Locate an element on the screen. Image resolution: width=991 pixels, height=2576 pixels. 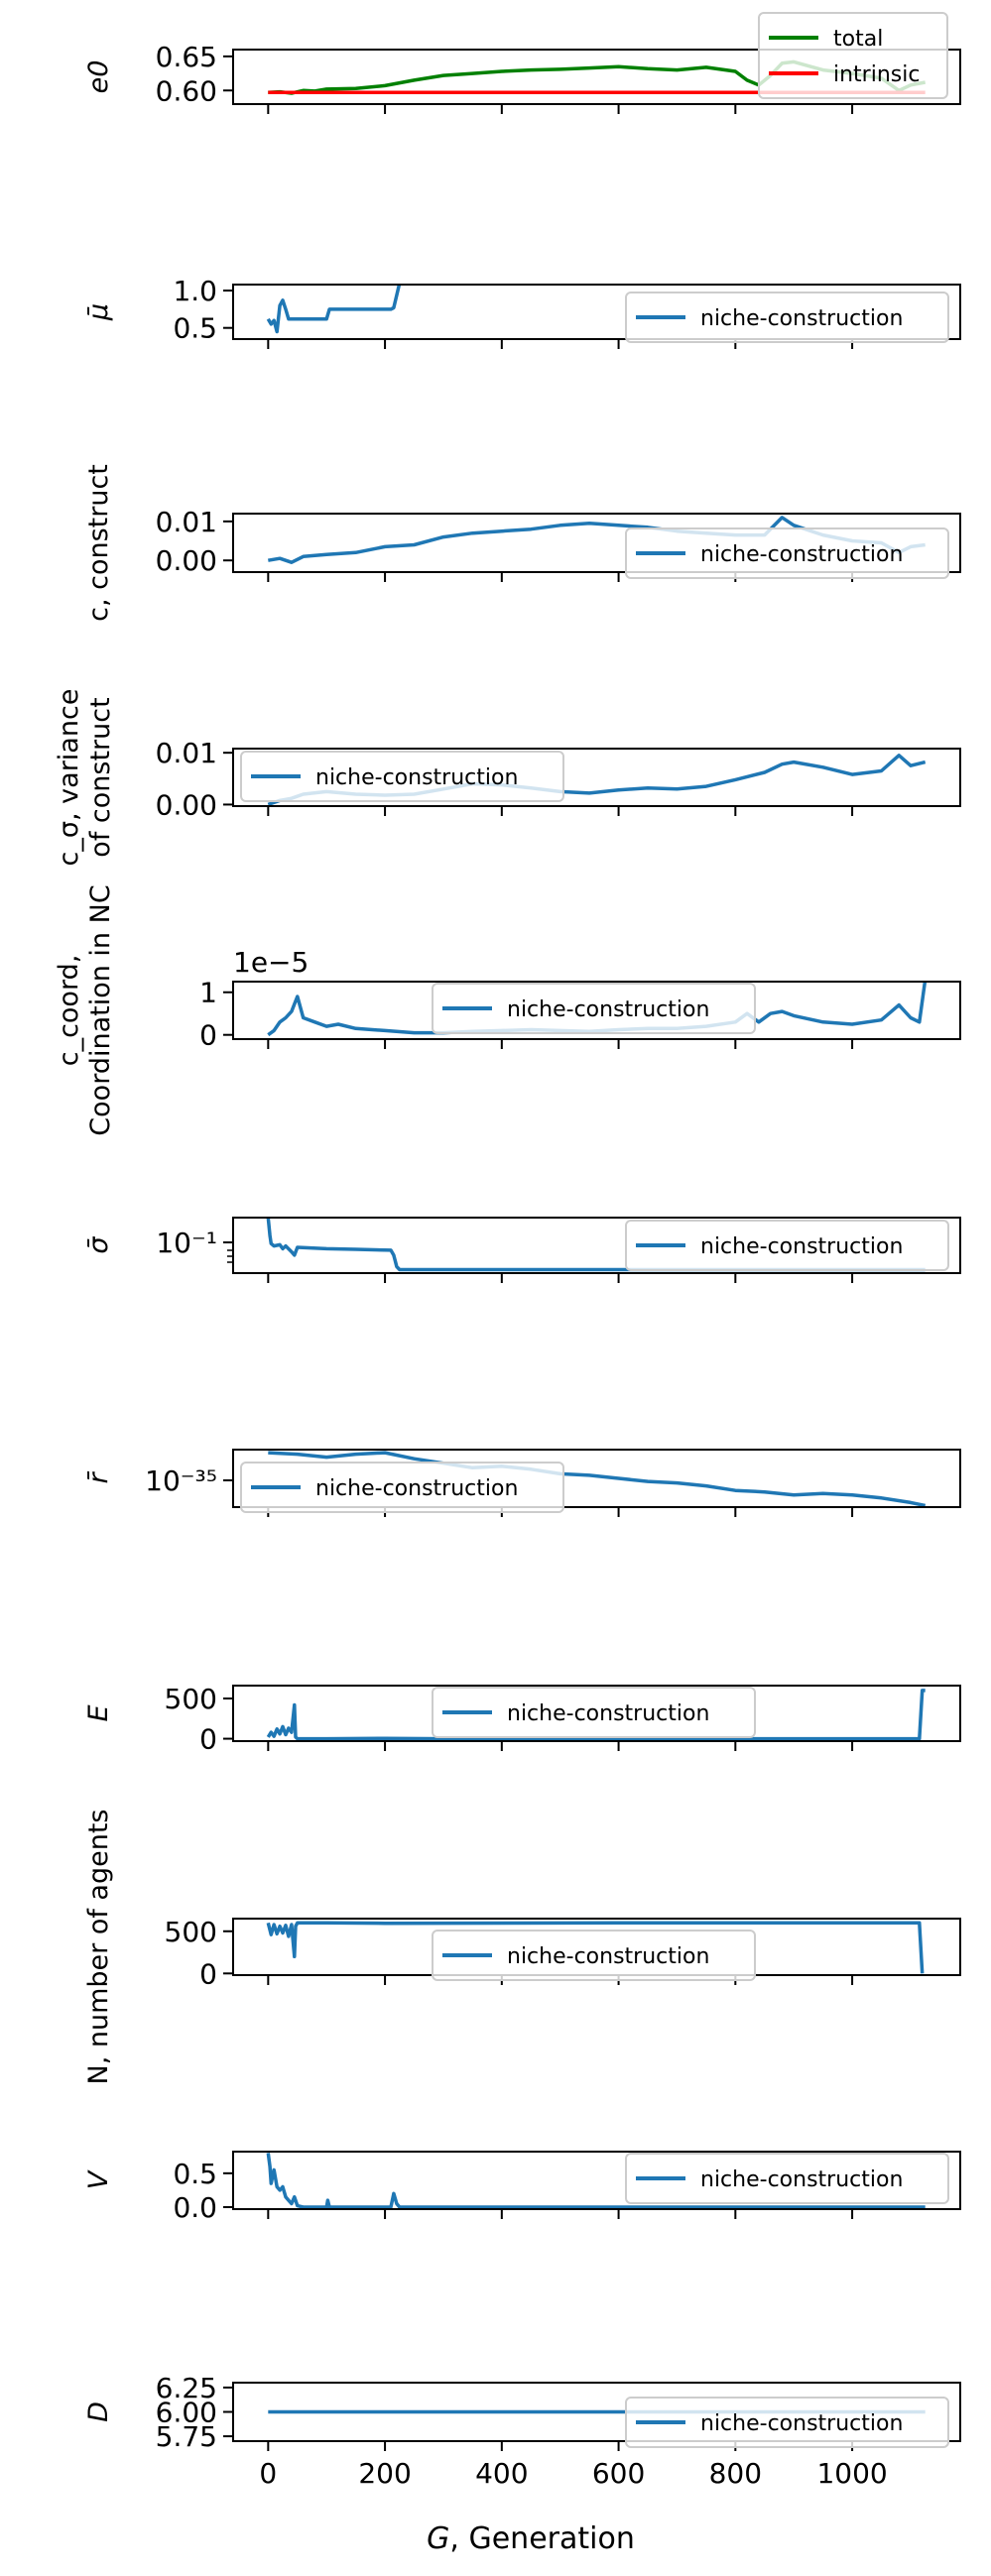
y-tick-label: 1 is located at coordinates (208, 993).